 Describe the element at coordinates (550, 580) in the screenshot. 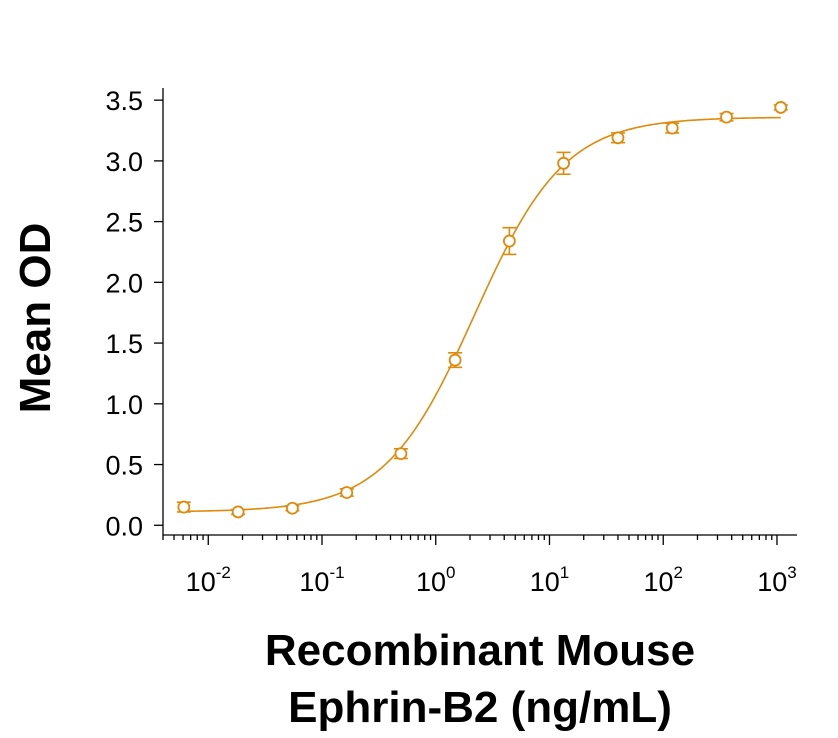

I see `x-tick-label: 10¹` at that location.